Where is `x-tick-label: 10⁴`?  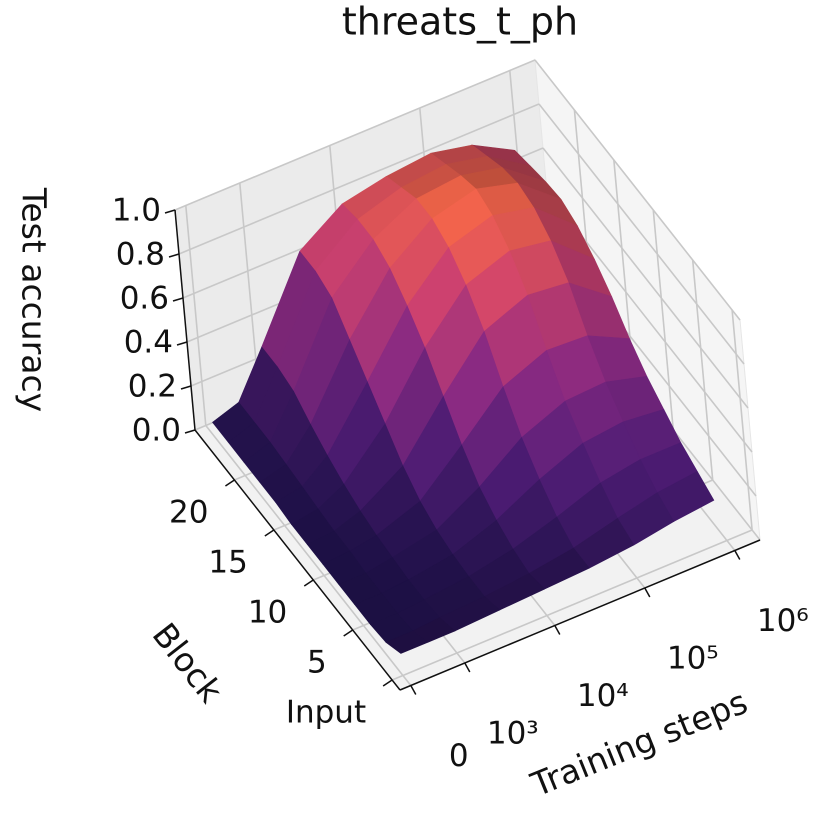
x-tick-label: 10⁴ is located at coordinates (603, 696).